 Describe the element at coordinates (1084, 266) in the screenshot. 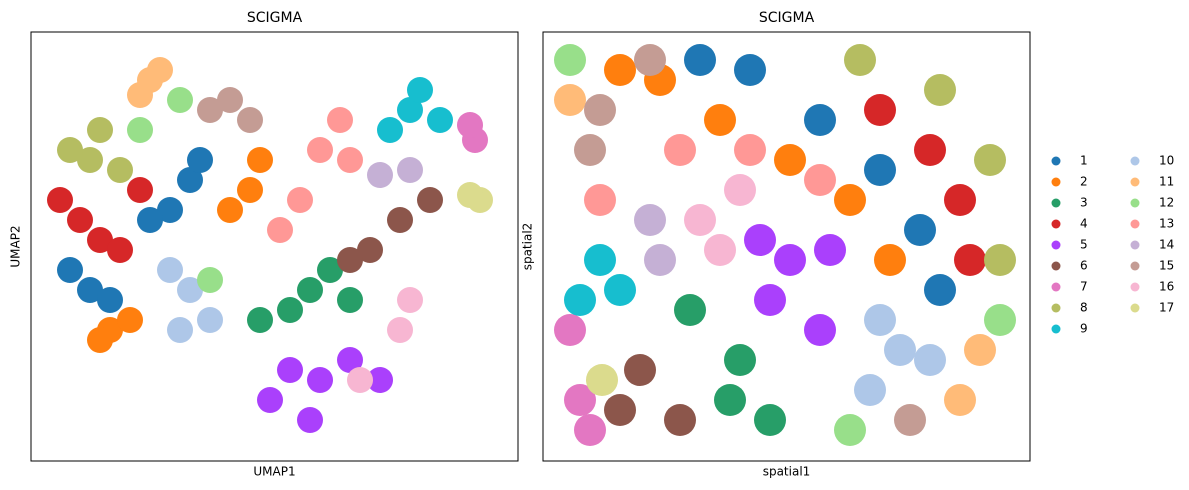

I see `legend-label: 6` at that location.